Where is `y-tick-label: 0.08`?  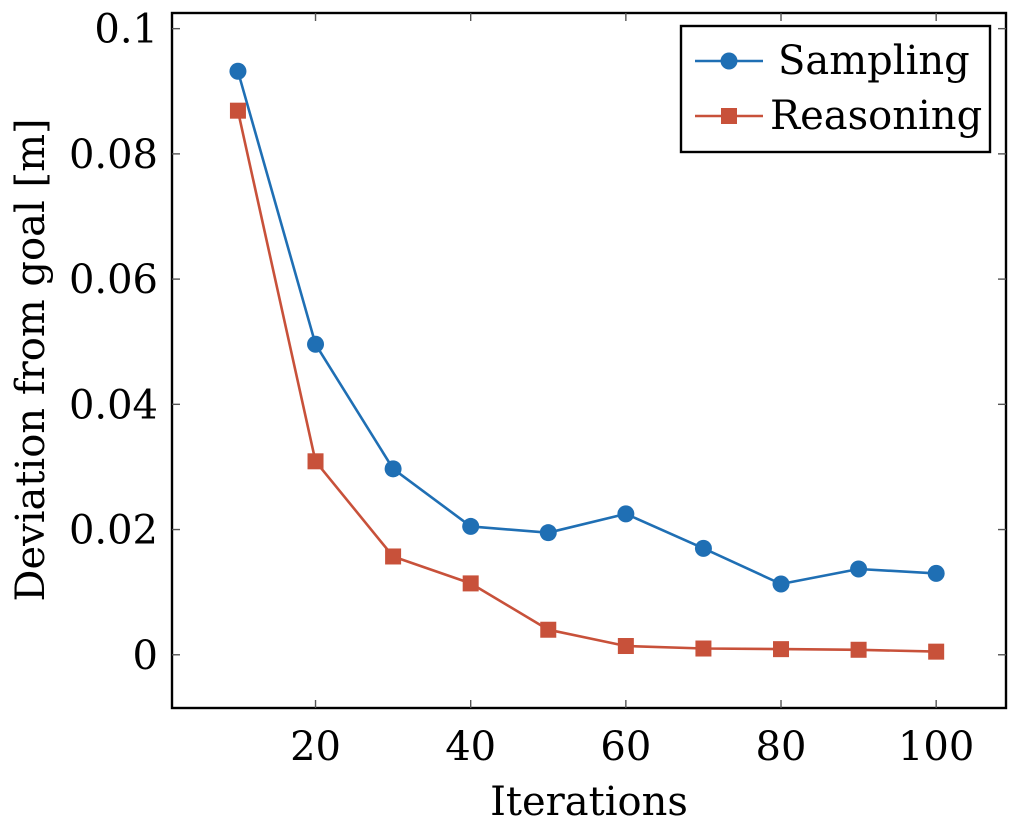
y-tick-label: 0.08 is located at coordinates (113, 155).